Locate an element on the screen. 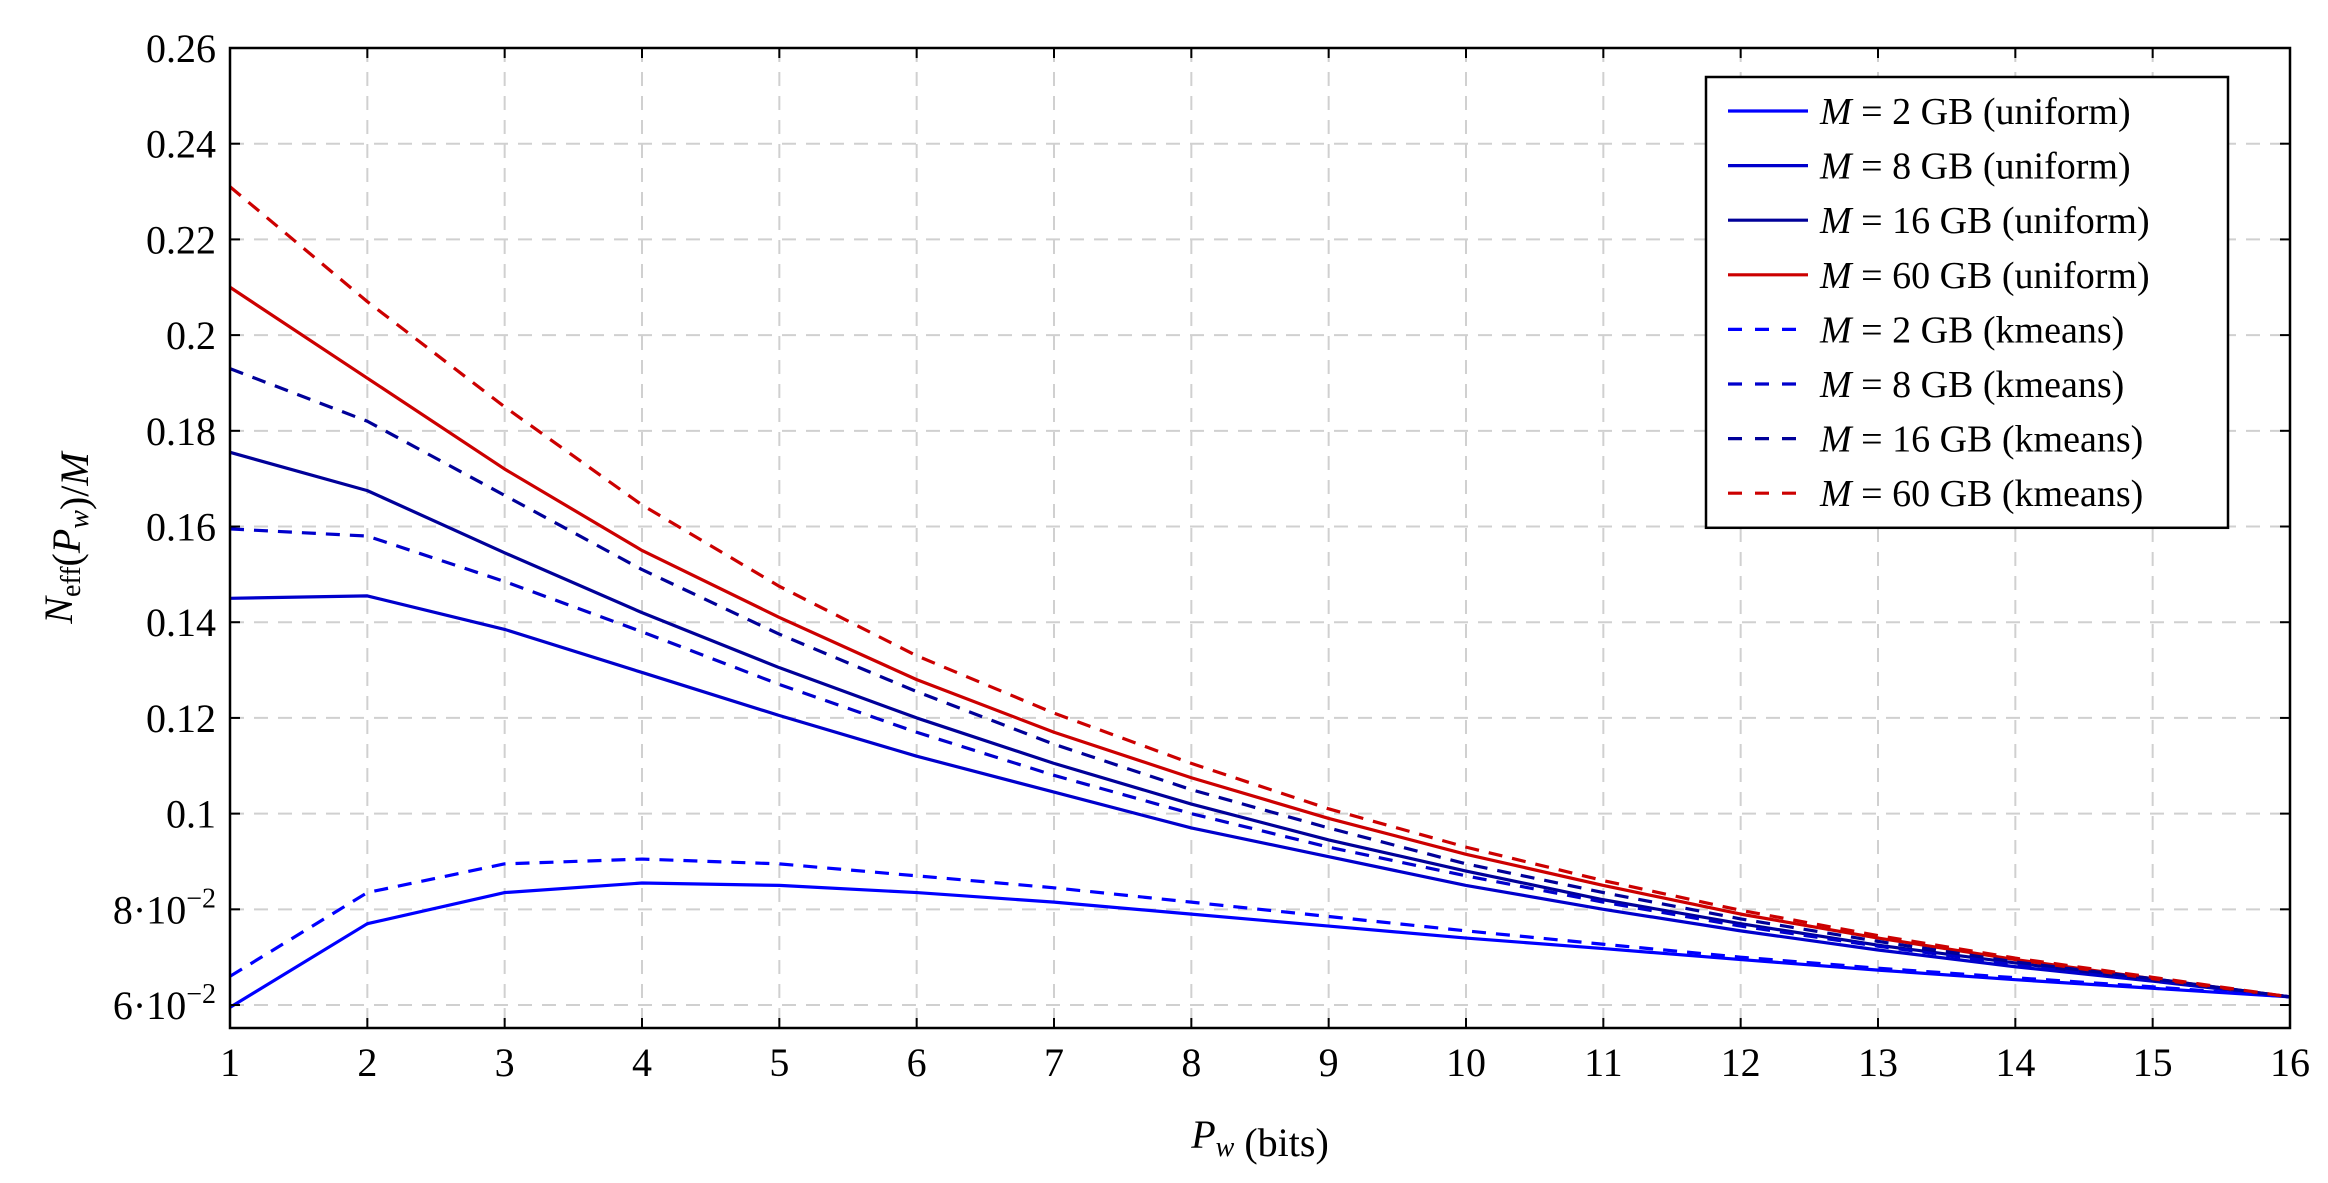 The image size is (2328, 1183). y-tick-label: 8·10⁻² is located at coordinates (164, 907).